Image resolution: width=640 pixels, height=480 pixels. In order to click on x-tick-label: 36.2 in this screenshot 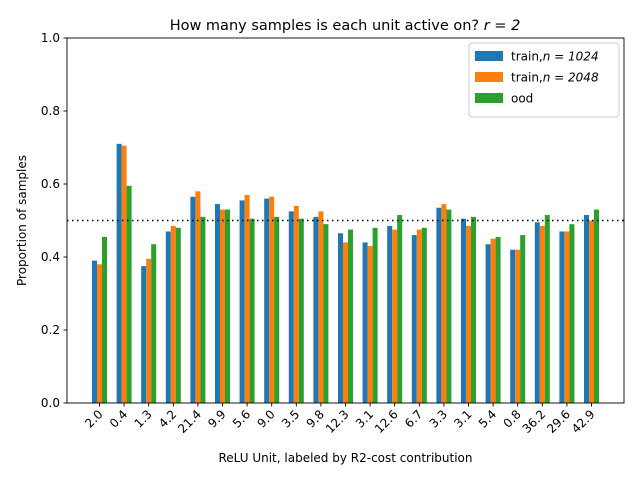, I will do `click(534, 421)`.